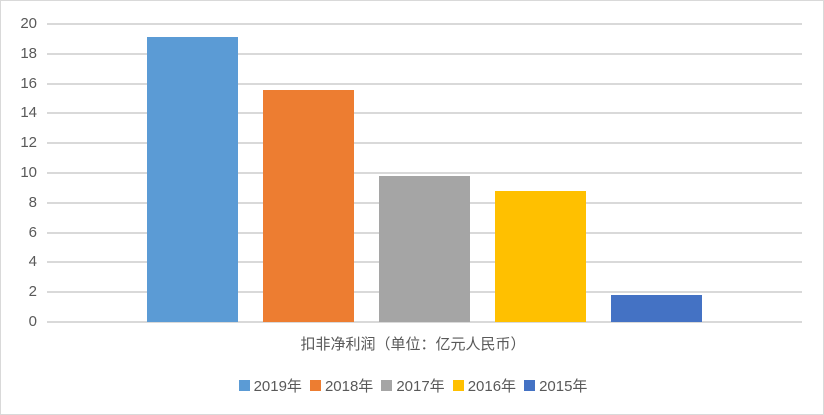 This screenshot has height=415, width=824. Describe the element at coordinates (32, 232) in the screenshot. I see `y-tick-label: 6` at that location.